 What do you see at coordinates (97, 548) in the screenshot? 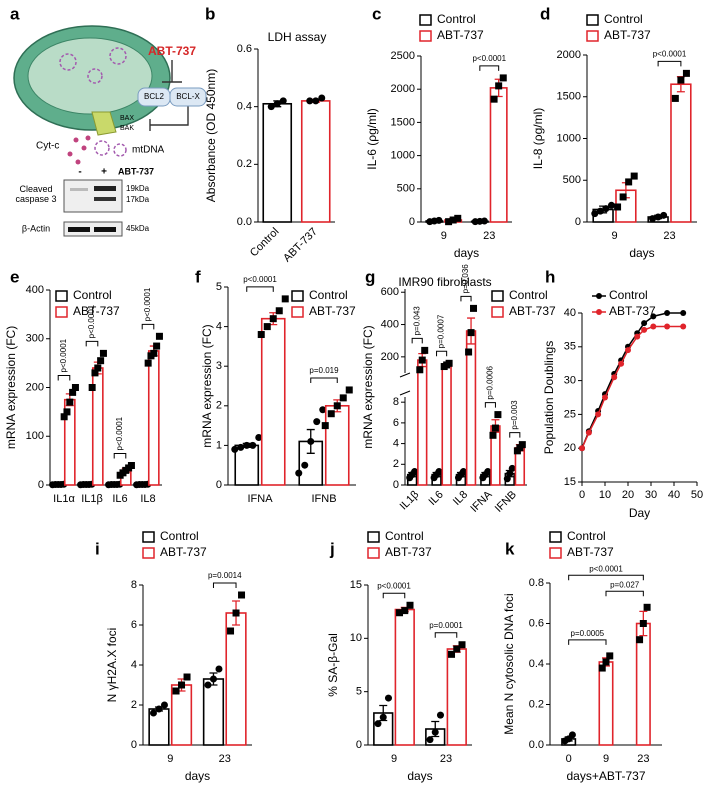
I see `panel-letter: i` at bounding box center [97, 548].